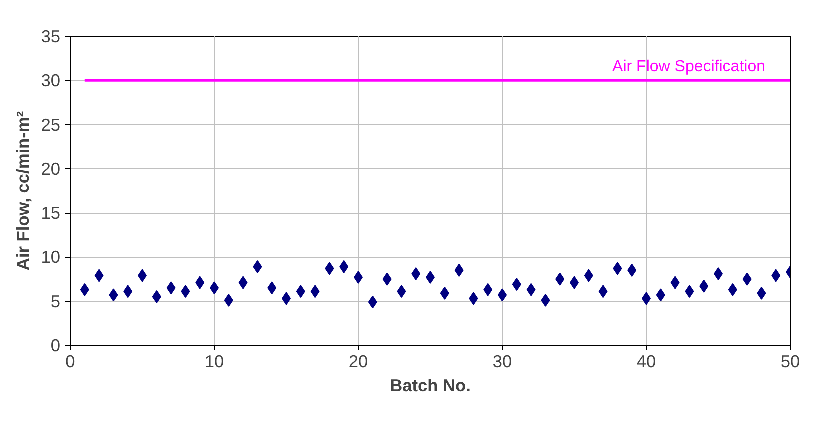  I want to click on series-label: Air Flow Specification, so click(689, 67).